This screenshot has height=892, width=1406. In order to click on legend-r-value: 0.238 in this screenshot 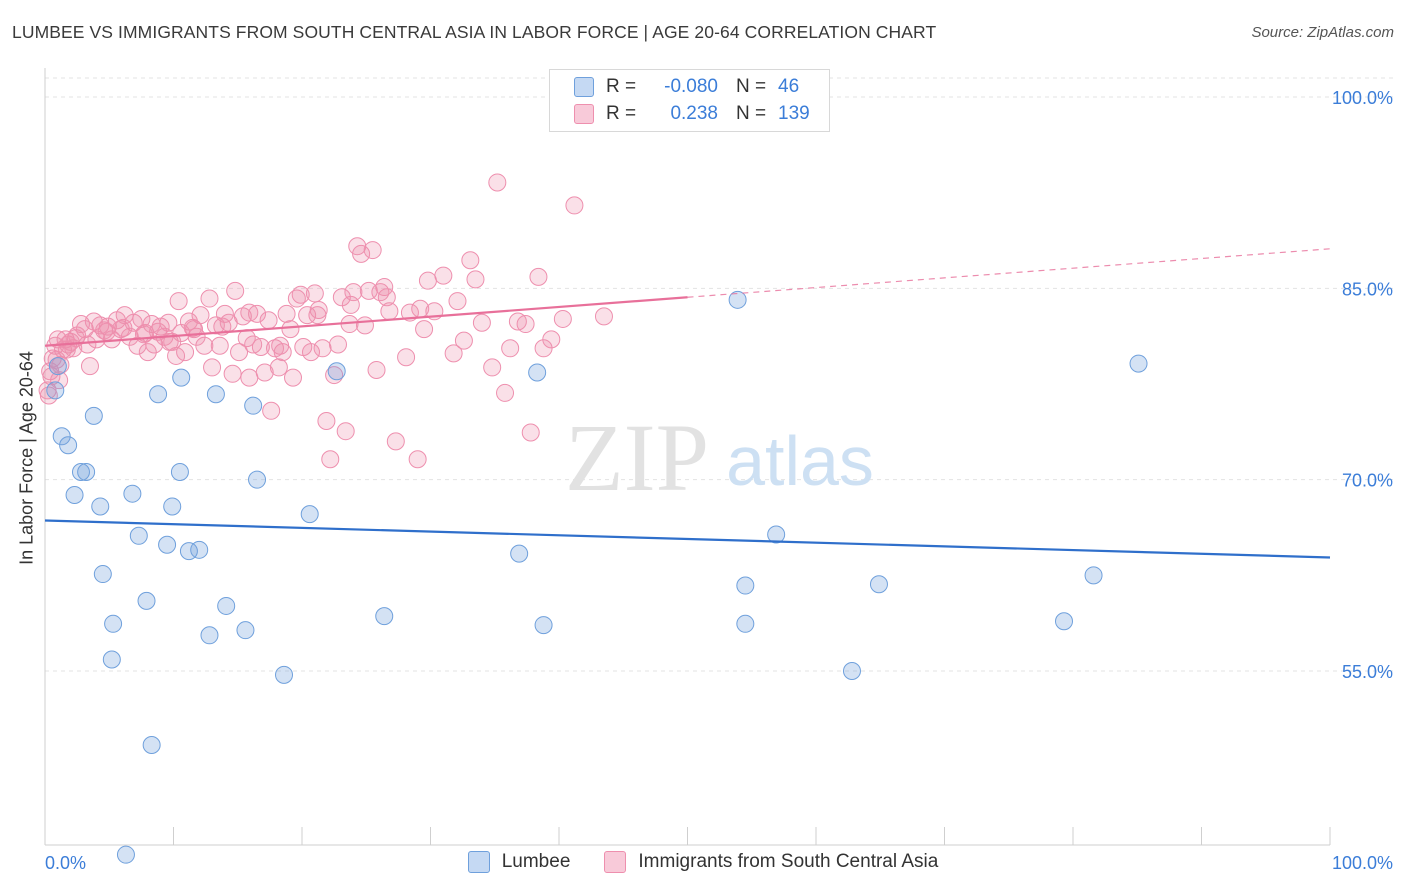, I will do `click(694, 113)`.